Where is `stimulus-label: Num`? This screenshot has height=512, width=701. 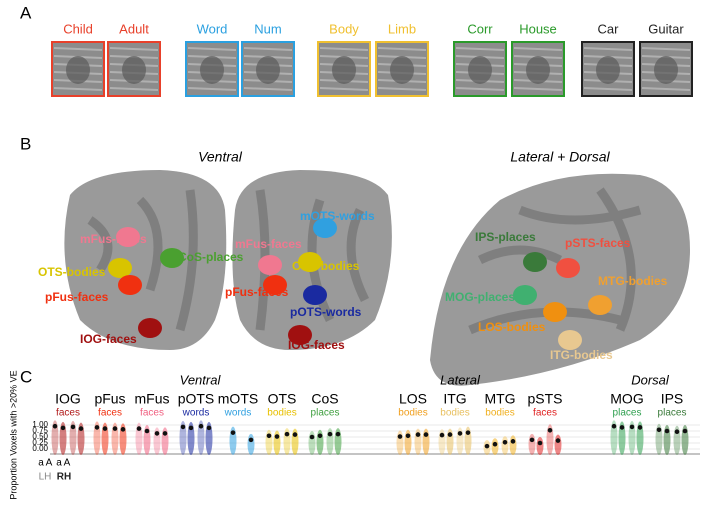
stimulus-label: Num is located at coordinates (267, 28).